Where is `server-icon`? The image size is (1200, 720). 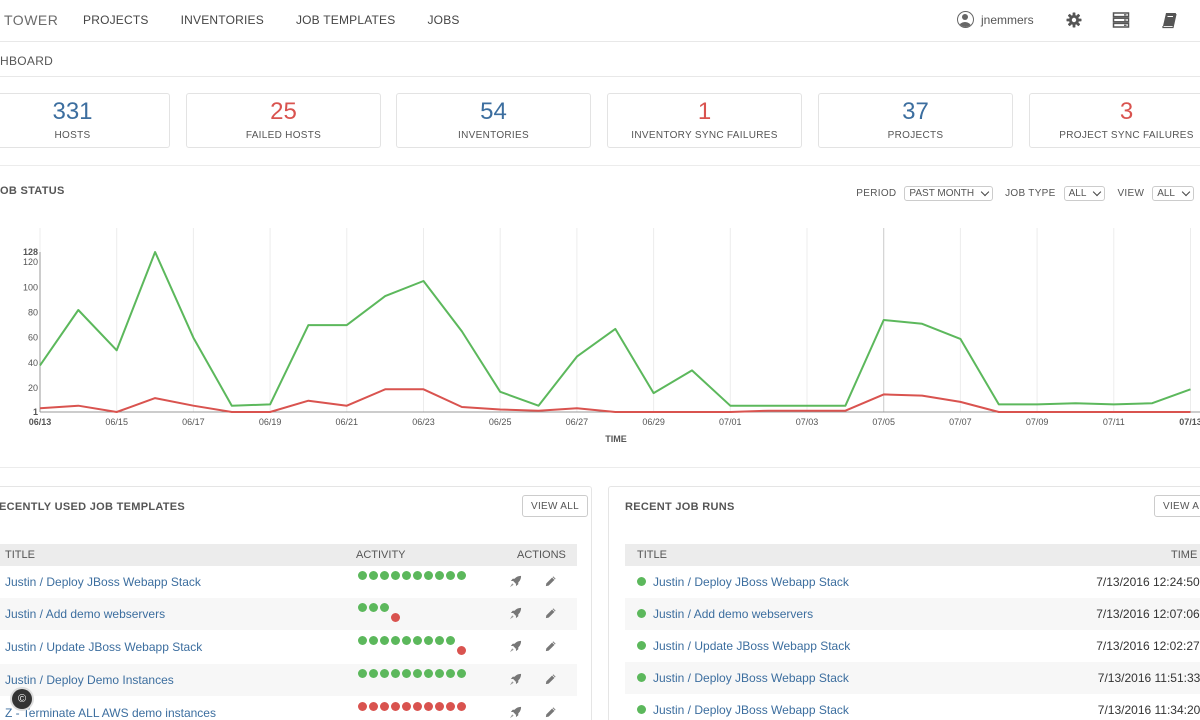
server-icon is located at coordinates (1121, 20).